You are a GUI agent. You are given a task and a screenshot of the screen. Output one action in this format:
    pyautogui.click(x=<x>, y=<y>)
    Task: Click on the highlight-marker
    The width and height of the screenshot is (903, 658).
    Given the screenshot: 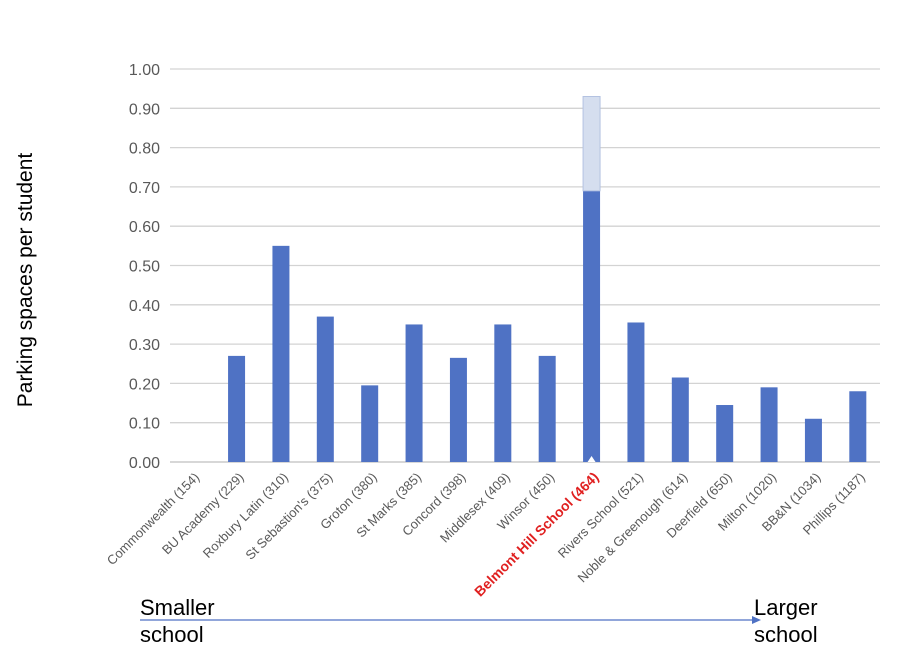 What is the action you would take?
    pyautogui.click(x=591, y=459)
    